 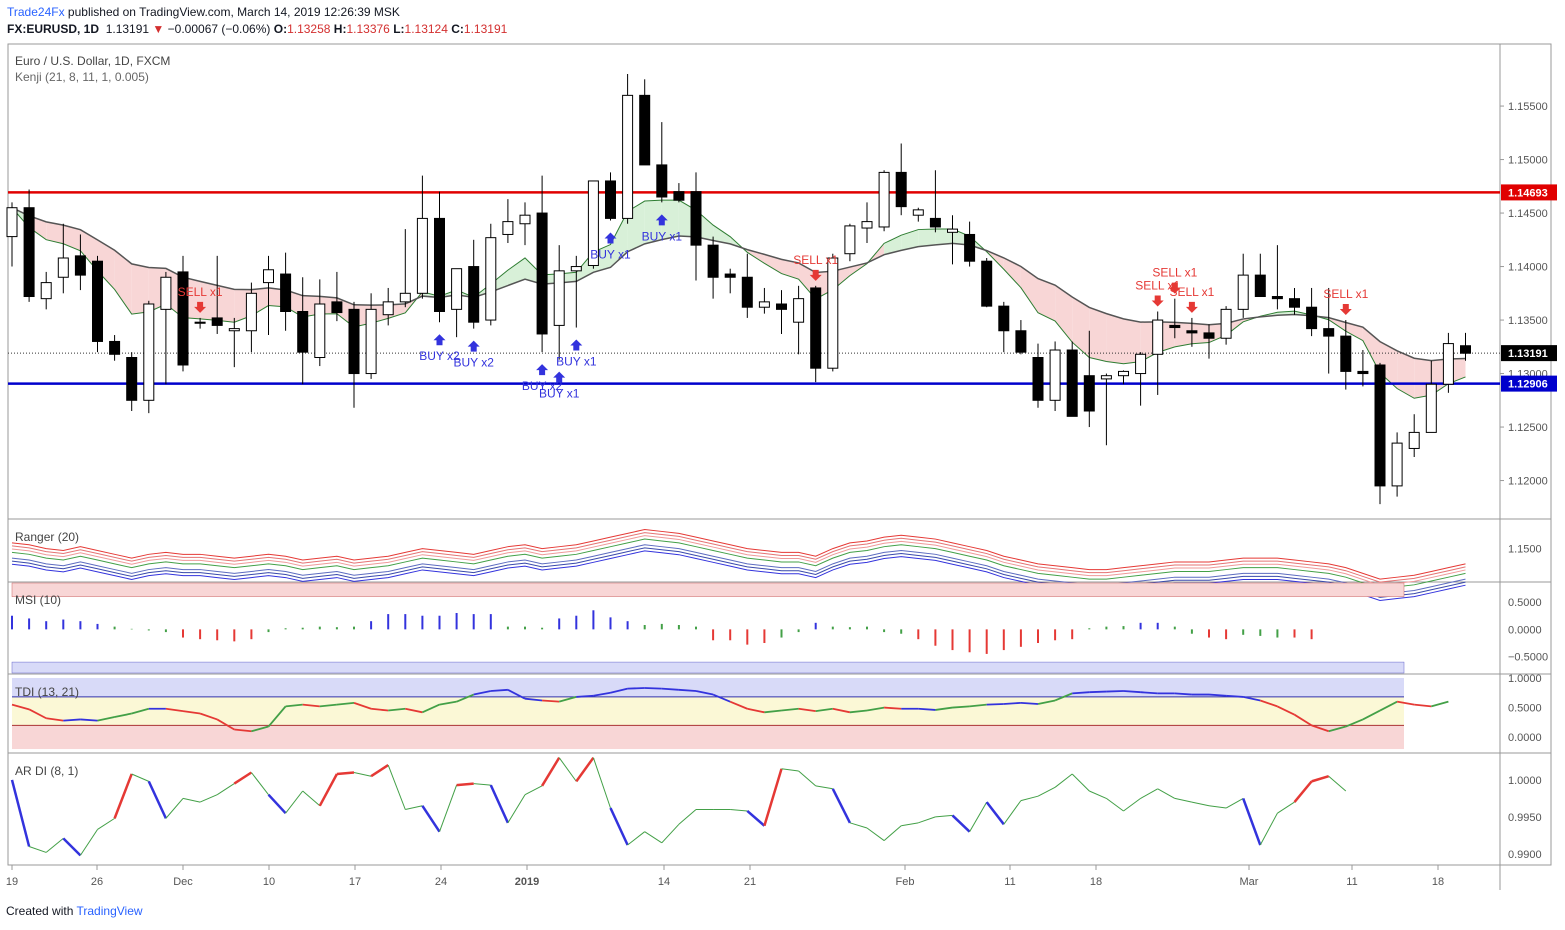 I want to click on x-tick-label: 14, so click(x=664, y=882).